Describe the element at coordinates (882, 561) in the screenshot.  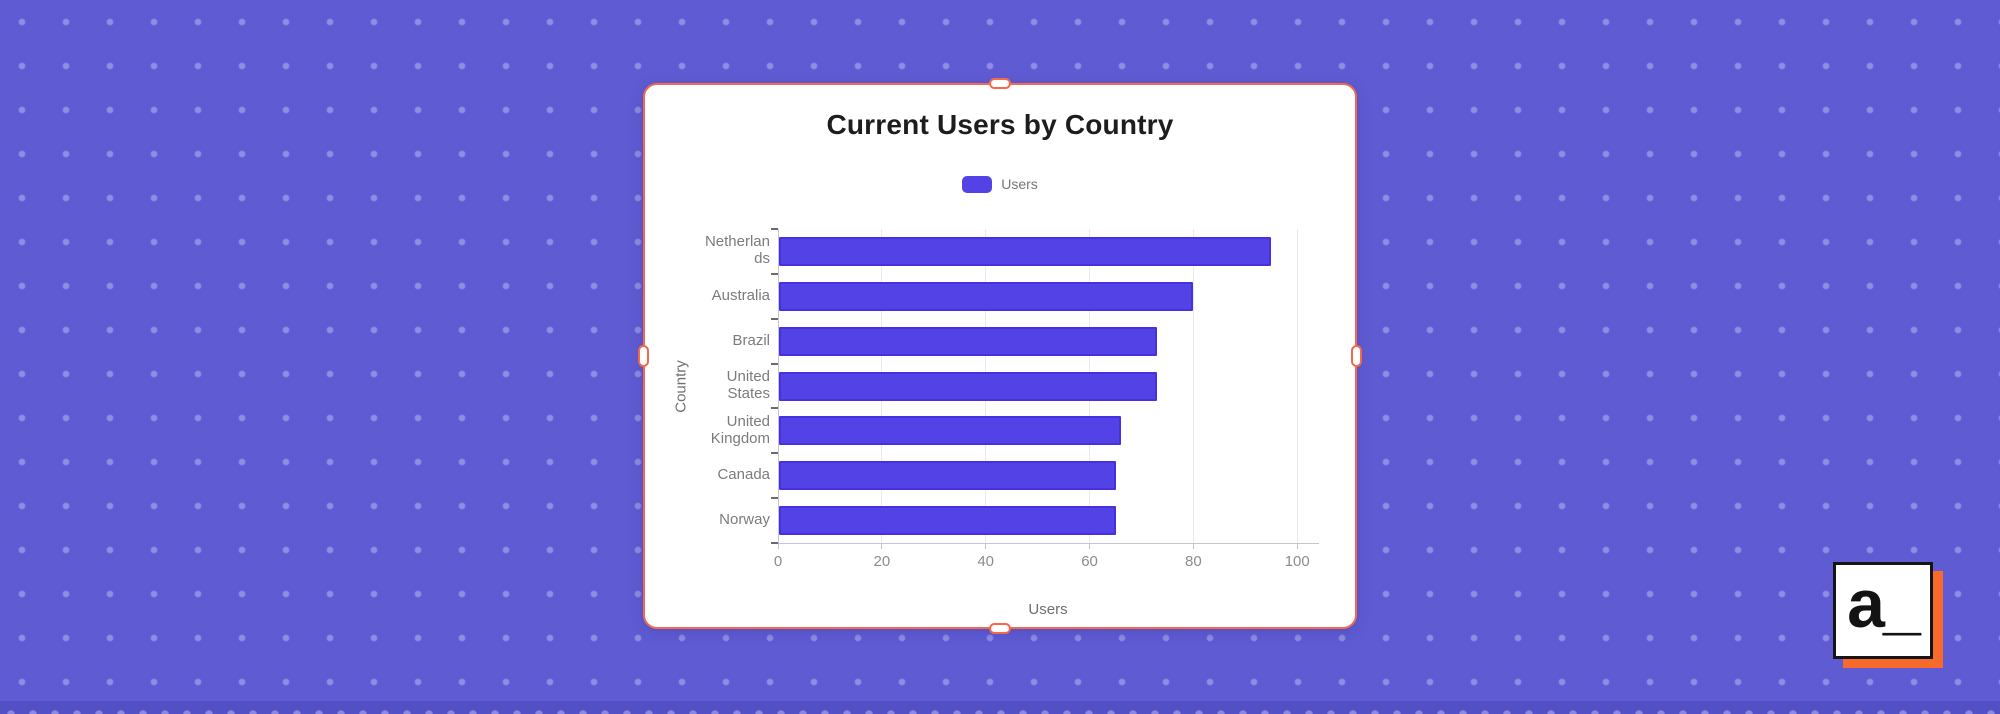
I see `x-axis-label-20: 20` at that location.